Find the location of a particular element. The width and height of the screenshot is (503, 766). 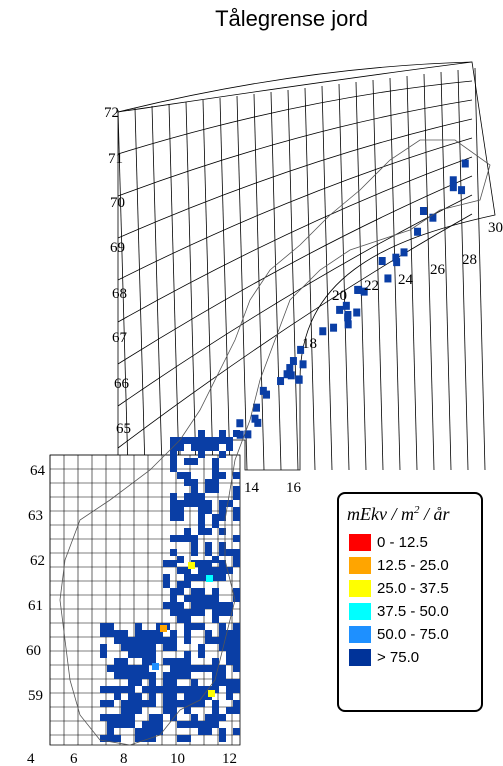

legend-item: 12.5 - 25.0 is located at coordinates (415, 565).